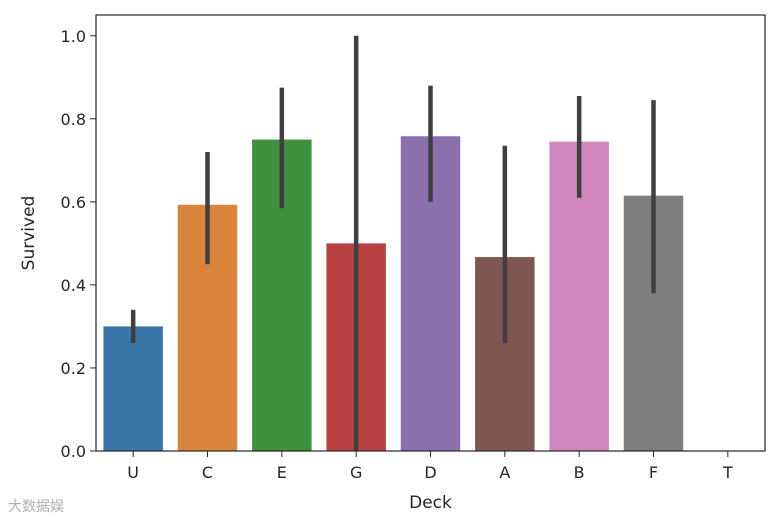 Image resolution: width=774 pixels, height=522 pixels. Describe the element at coordinates (207, 472) in the screenshot. I see `x-tick-label-c: C` at that location.